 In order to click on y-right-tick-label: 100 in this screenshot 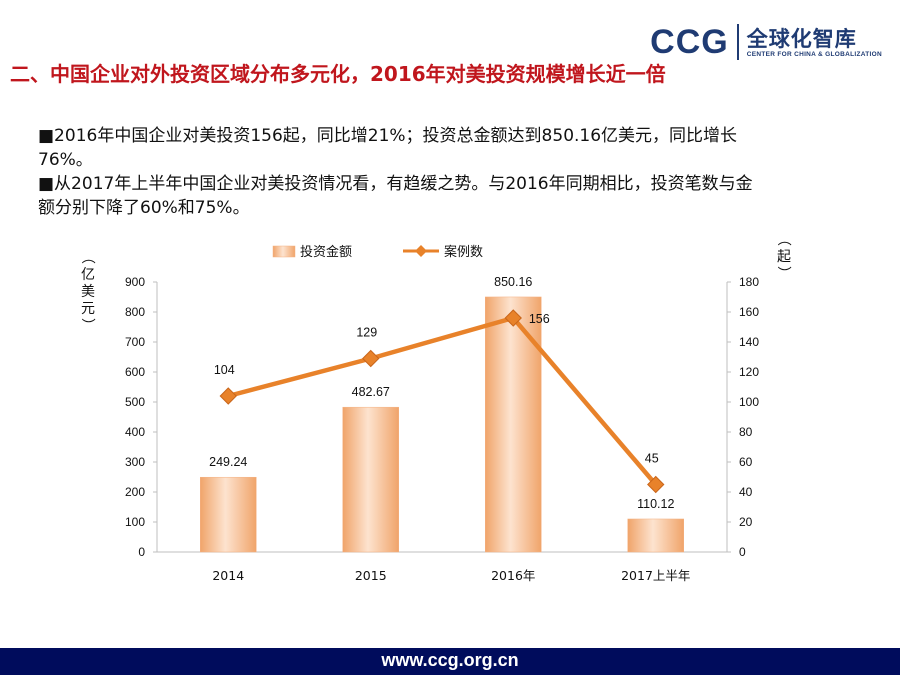, I will do `click(749, 402)`.